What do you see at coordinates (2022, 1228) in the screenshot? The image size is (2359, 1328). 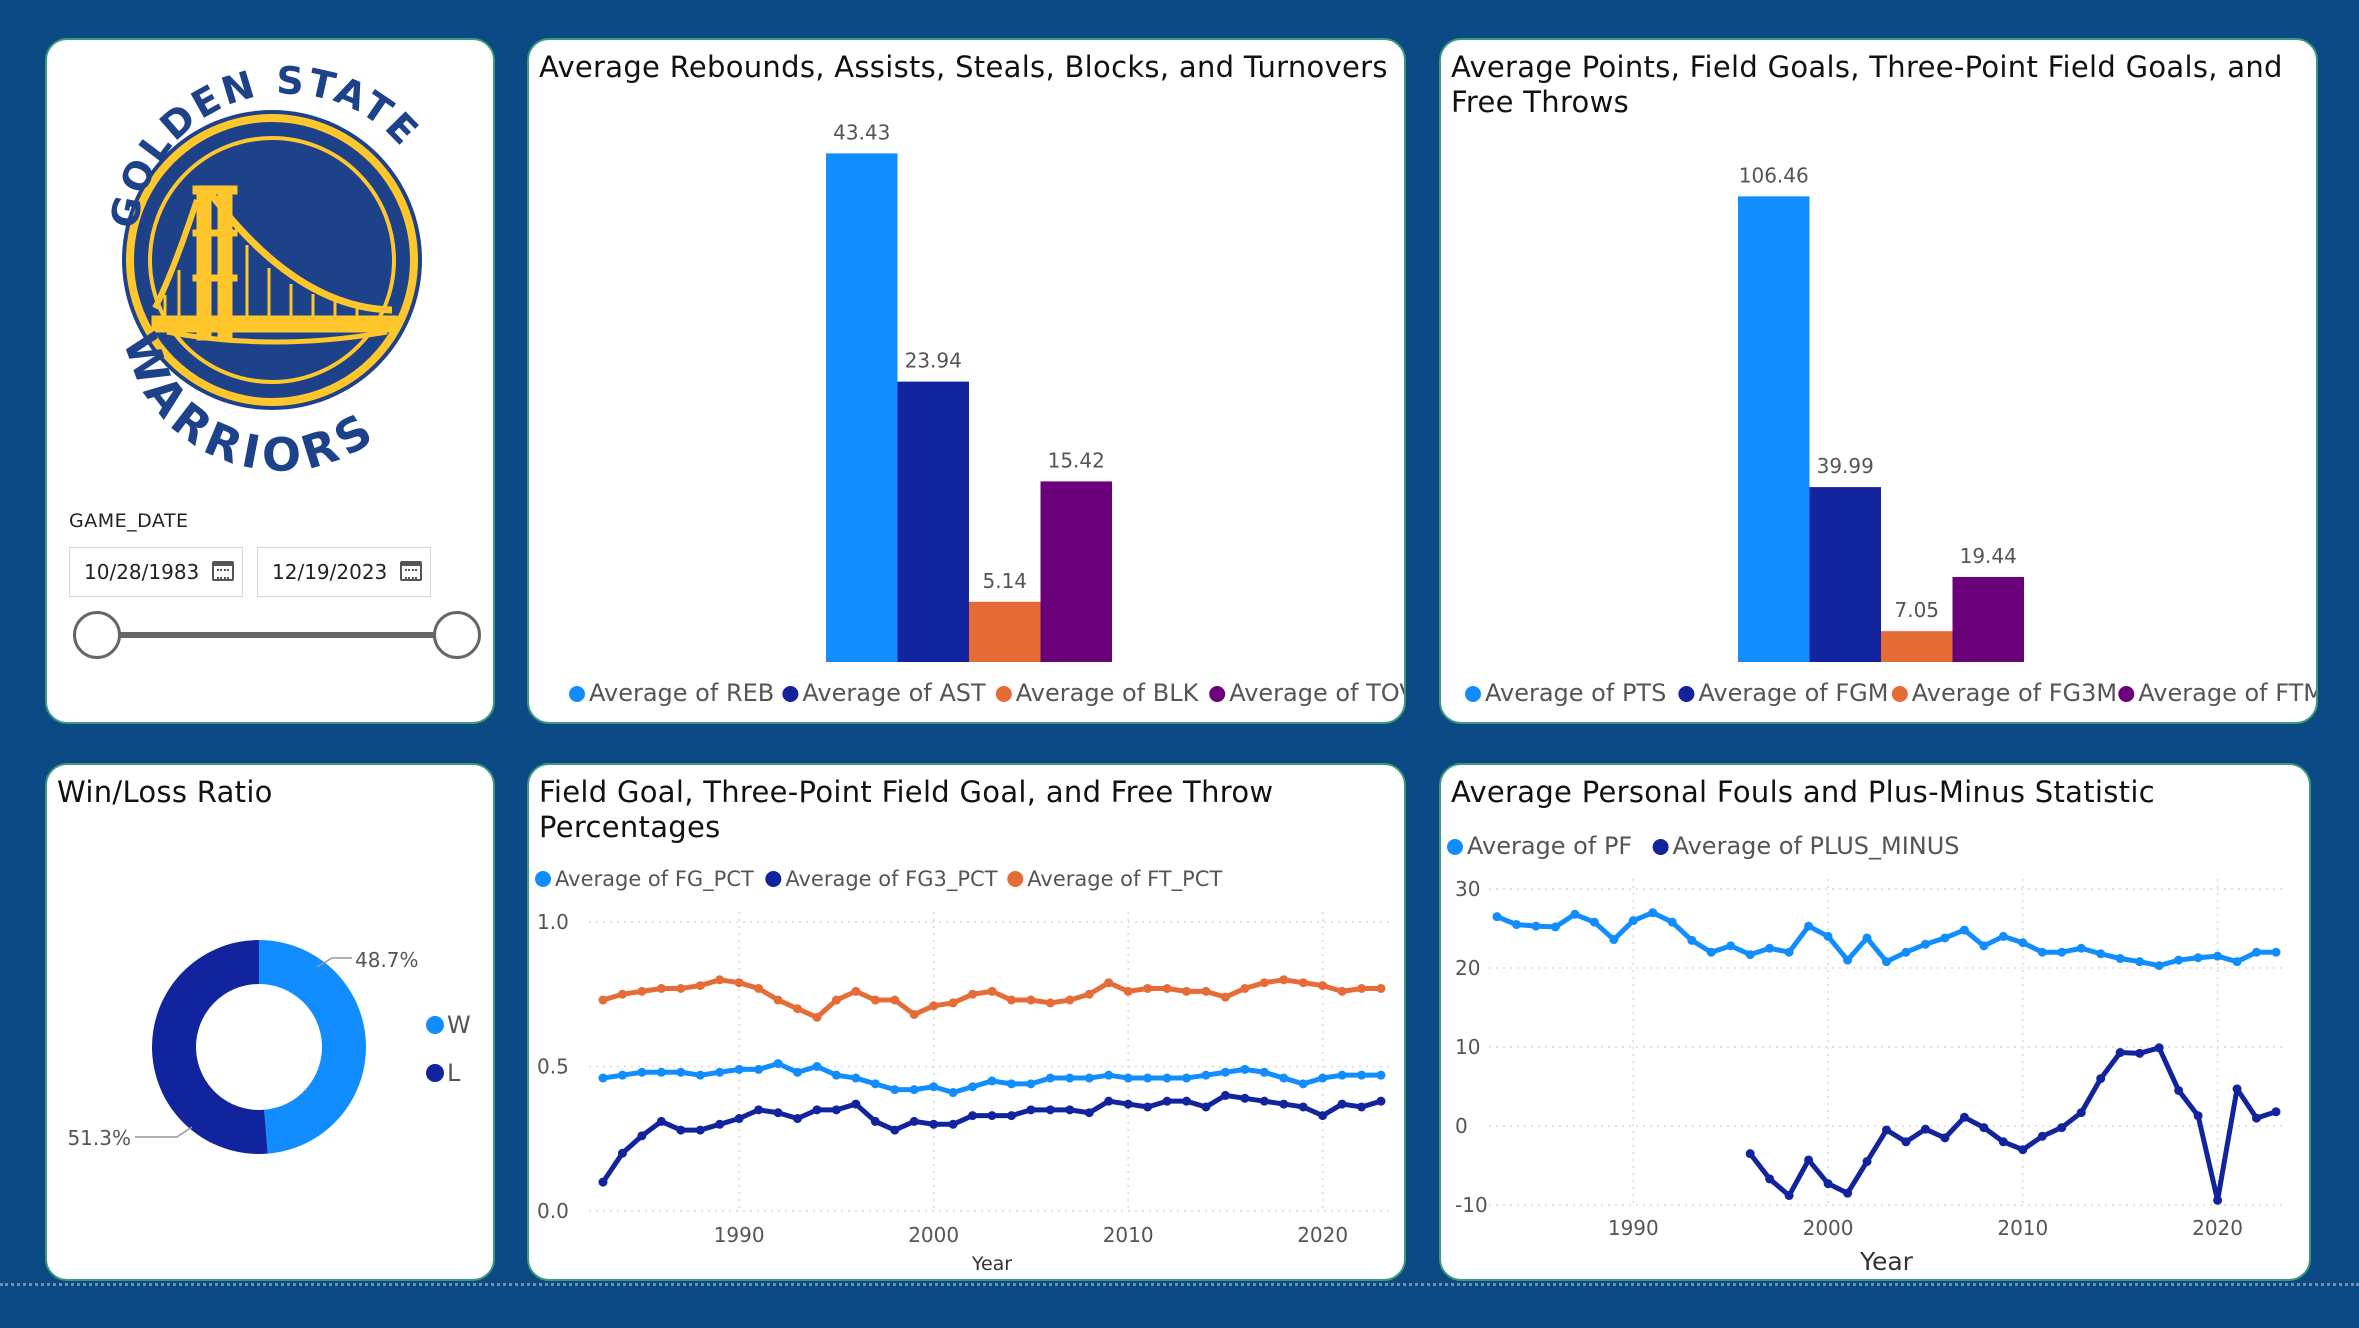 I see `x-tick-label: 2010` at bounding box center [2022, 1228].